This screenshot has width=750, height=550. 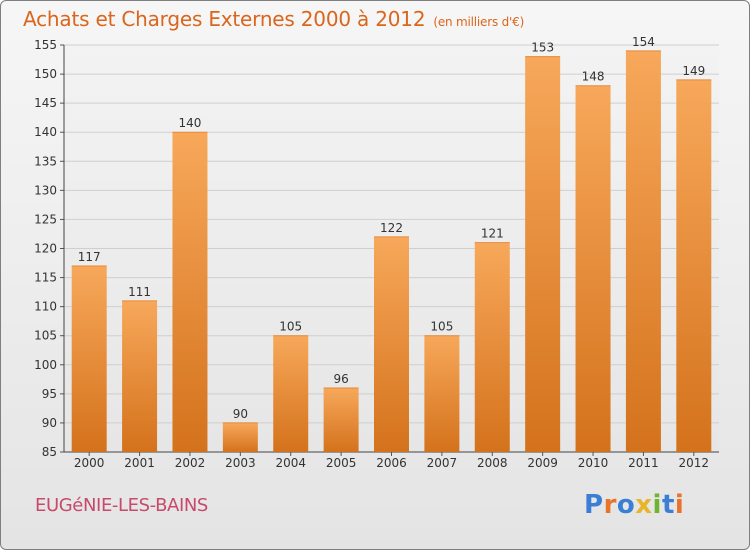 What do you see at coordinates (479, 22) in the screenshot?
I see `chart-unit: (en milliers d'€)` at bounding box center [479, 22].